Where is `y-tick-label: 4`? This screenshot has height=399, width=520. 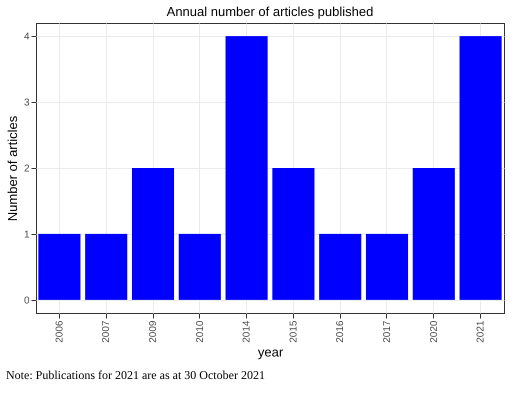
y-tick-label: 4 is located at coordinates (27, 37).